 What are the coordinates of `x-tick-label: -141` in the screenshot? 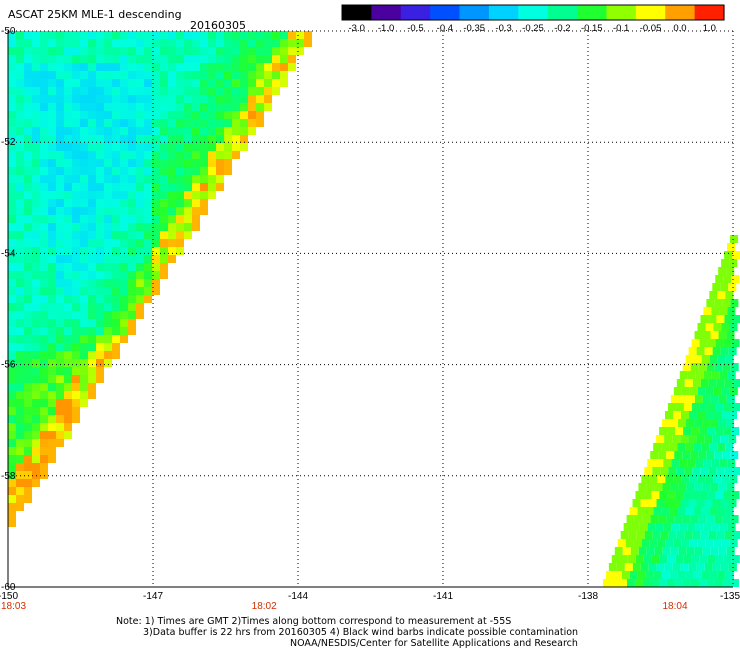 It's located at (443, 596).